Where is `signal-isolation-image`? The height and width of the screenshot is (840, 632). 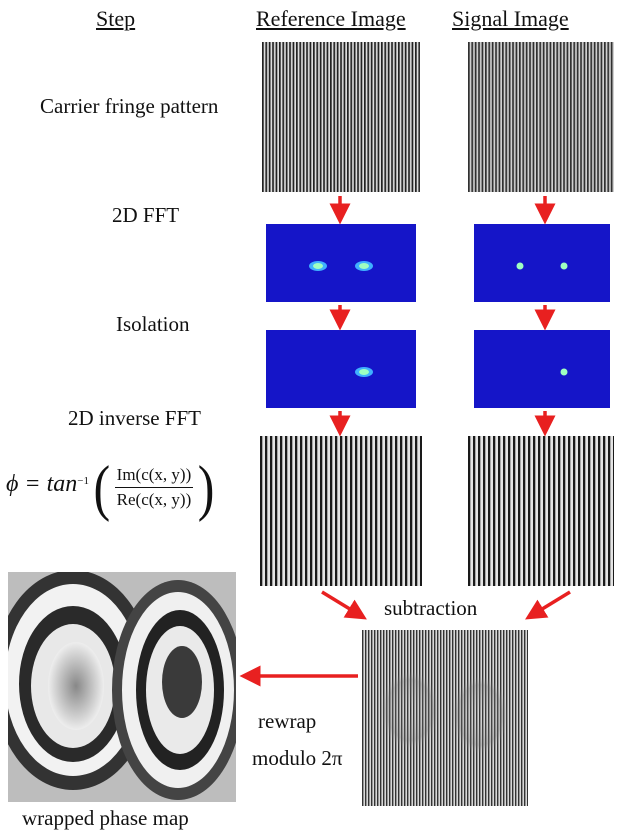 signal-isolation-image is located at coordinates (542, 369).